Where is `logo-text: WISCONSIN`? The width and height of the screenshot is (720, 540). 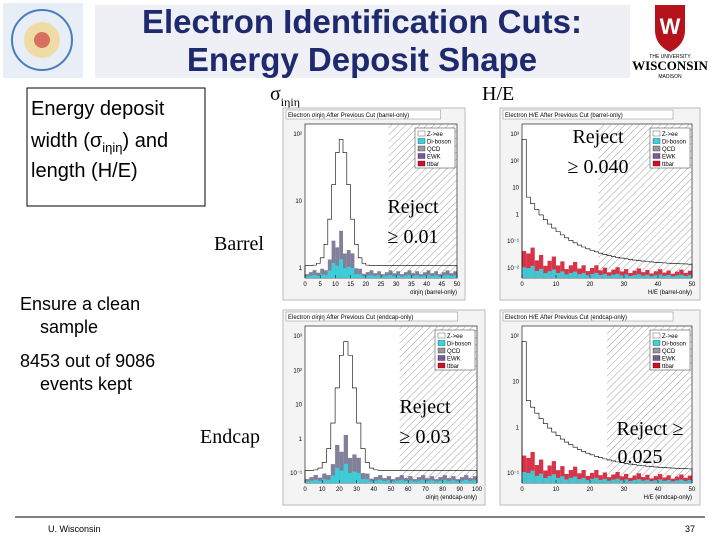 logo-text: WISCONSIN is located at coordinates (670, 65).